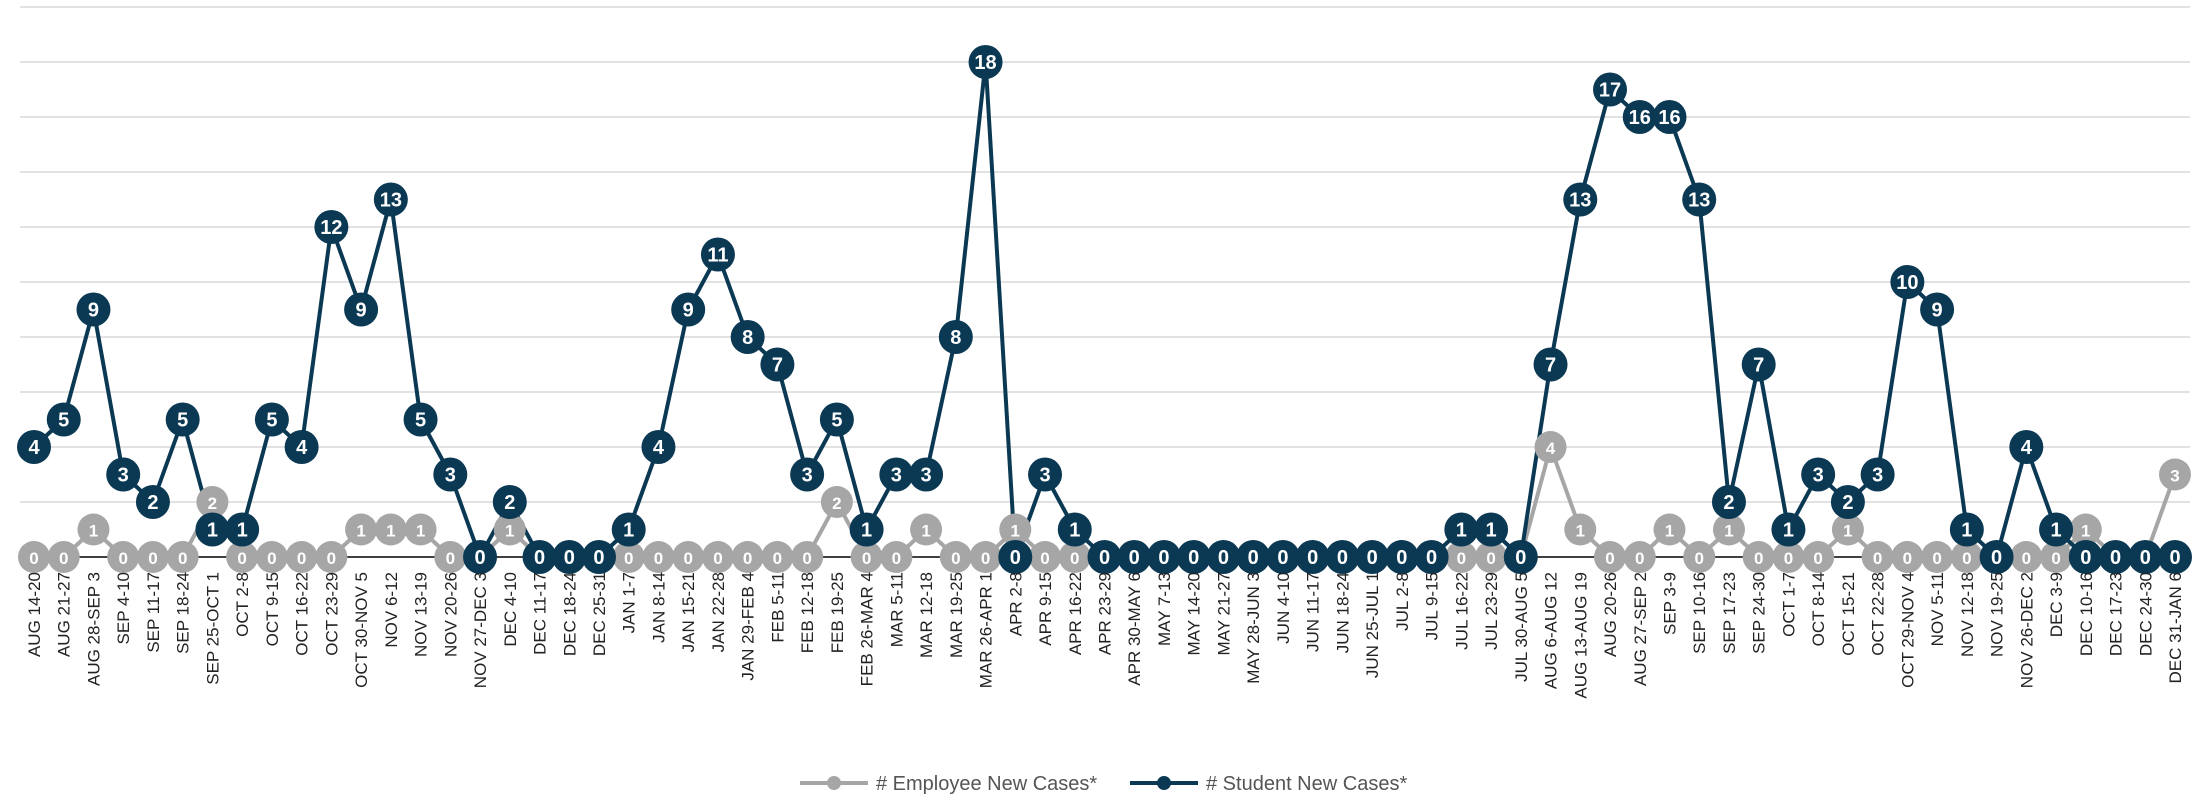 The height and width of the screenshot is (804, 2204). I want to click on x-tick-label: MAR 5-11, so click(896, 609).